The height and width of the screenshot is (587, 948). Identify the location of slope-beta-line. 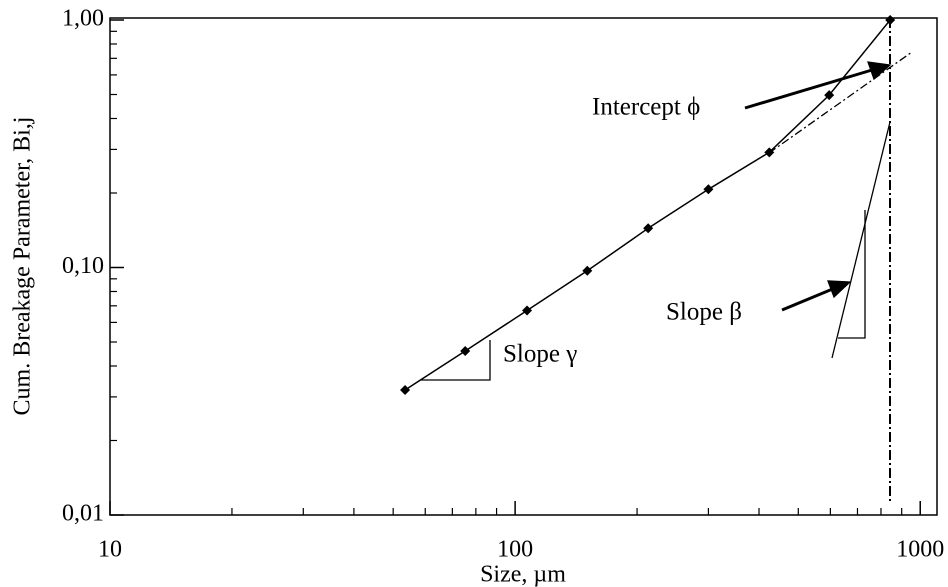
(861, 240).